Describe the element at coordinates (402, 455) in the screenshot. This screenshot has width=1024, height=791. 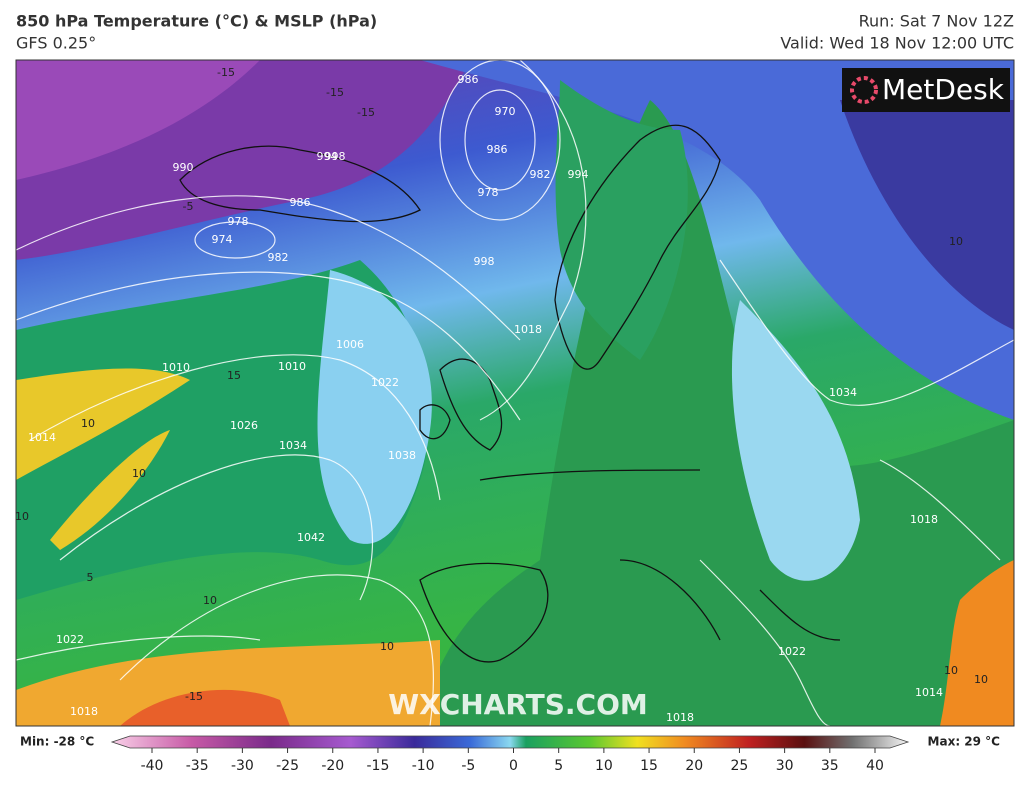
I see `isobar-label: 1038` at that location.